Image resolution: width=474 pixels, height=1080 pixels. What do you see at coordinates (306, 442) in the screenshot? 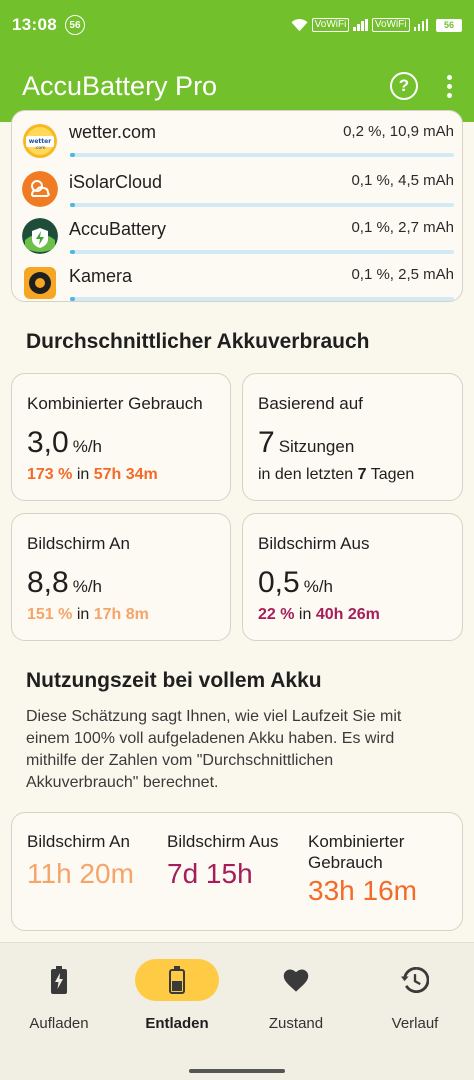
I see `card-value: 7 Sitzungen` at bounding box center [306, 442].